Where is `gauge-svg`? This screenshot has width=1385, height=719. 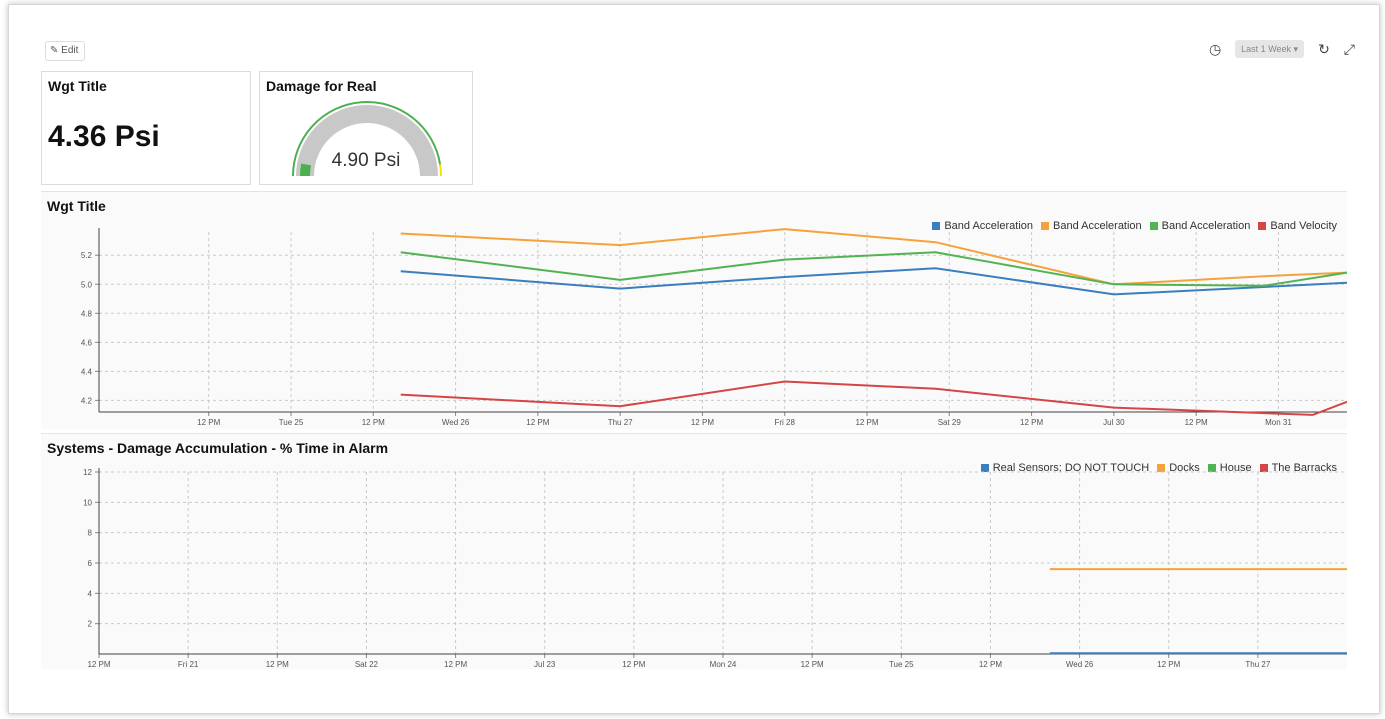 gauge-svg is located at coordinates (367, 139).